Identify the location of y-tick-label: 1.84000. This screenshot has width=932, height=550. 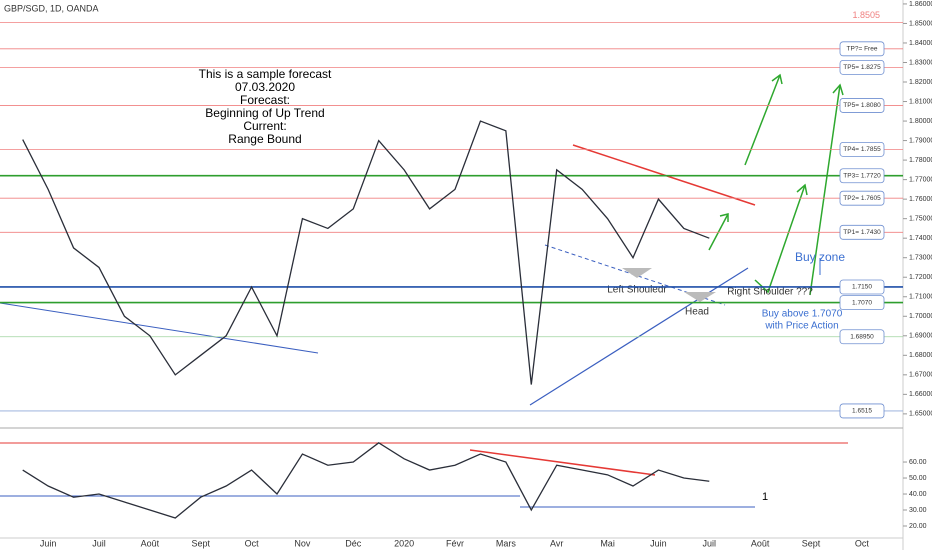
(920, 43).